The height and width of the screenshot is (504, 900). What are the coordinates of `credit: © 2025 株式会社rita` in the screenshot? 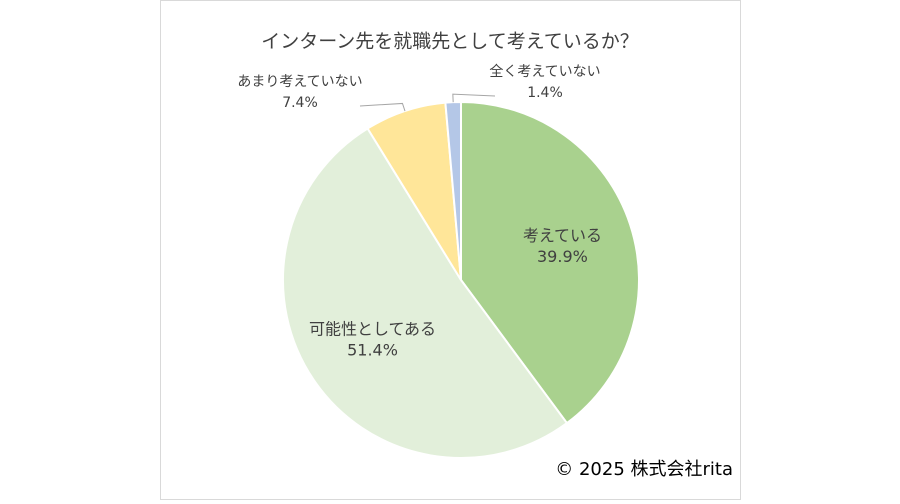 It's located at (644, 469).